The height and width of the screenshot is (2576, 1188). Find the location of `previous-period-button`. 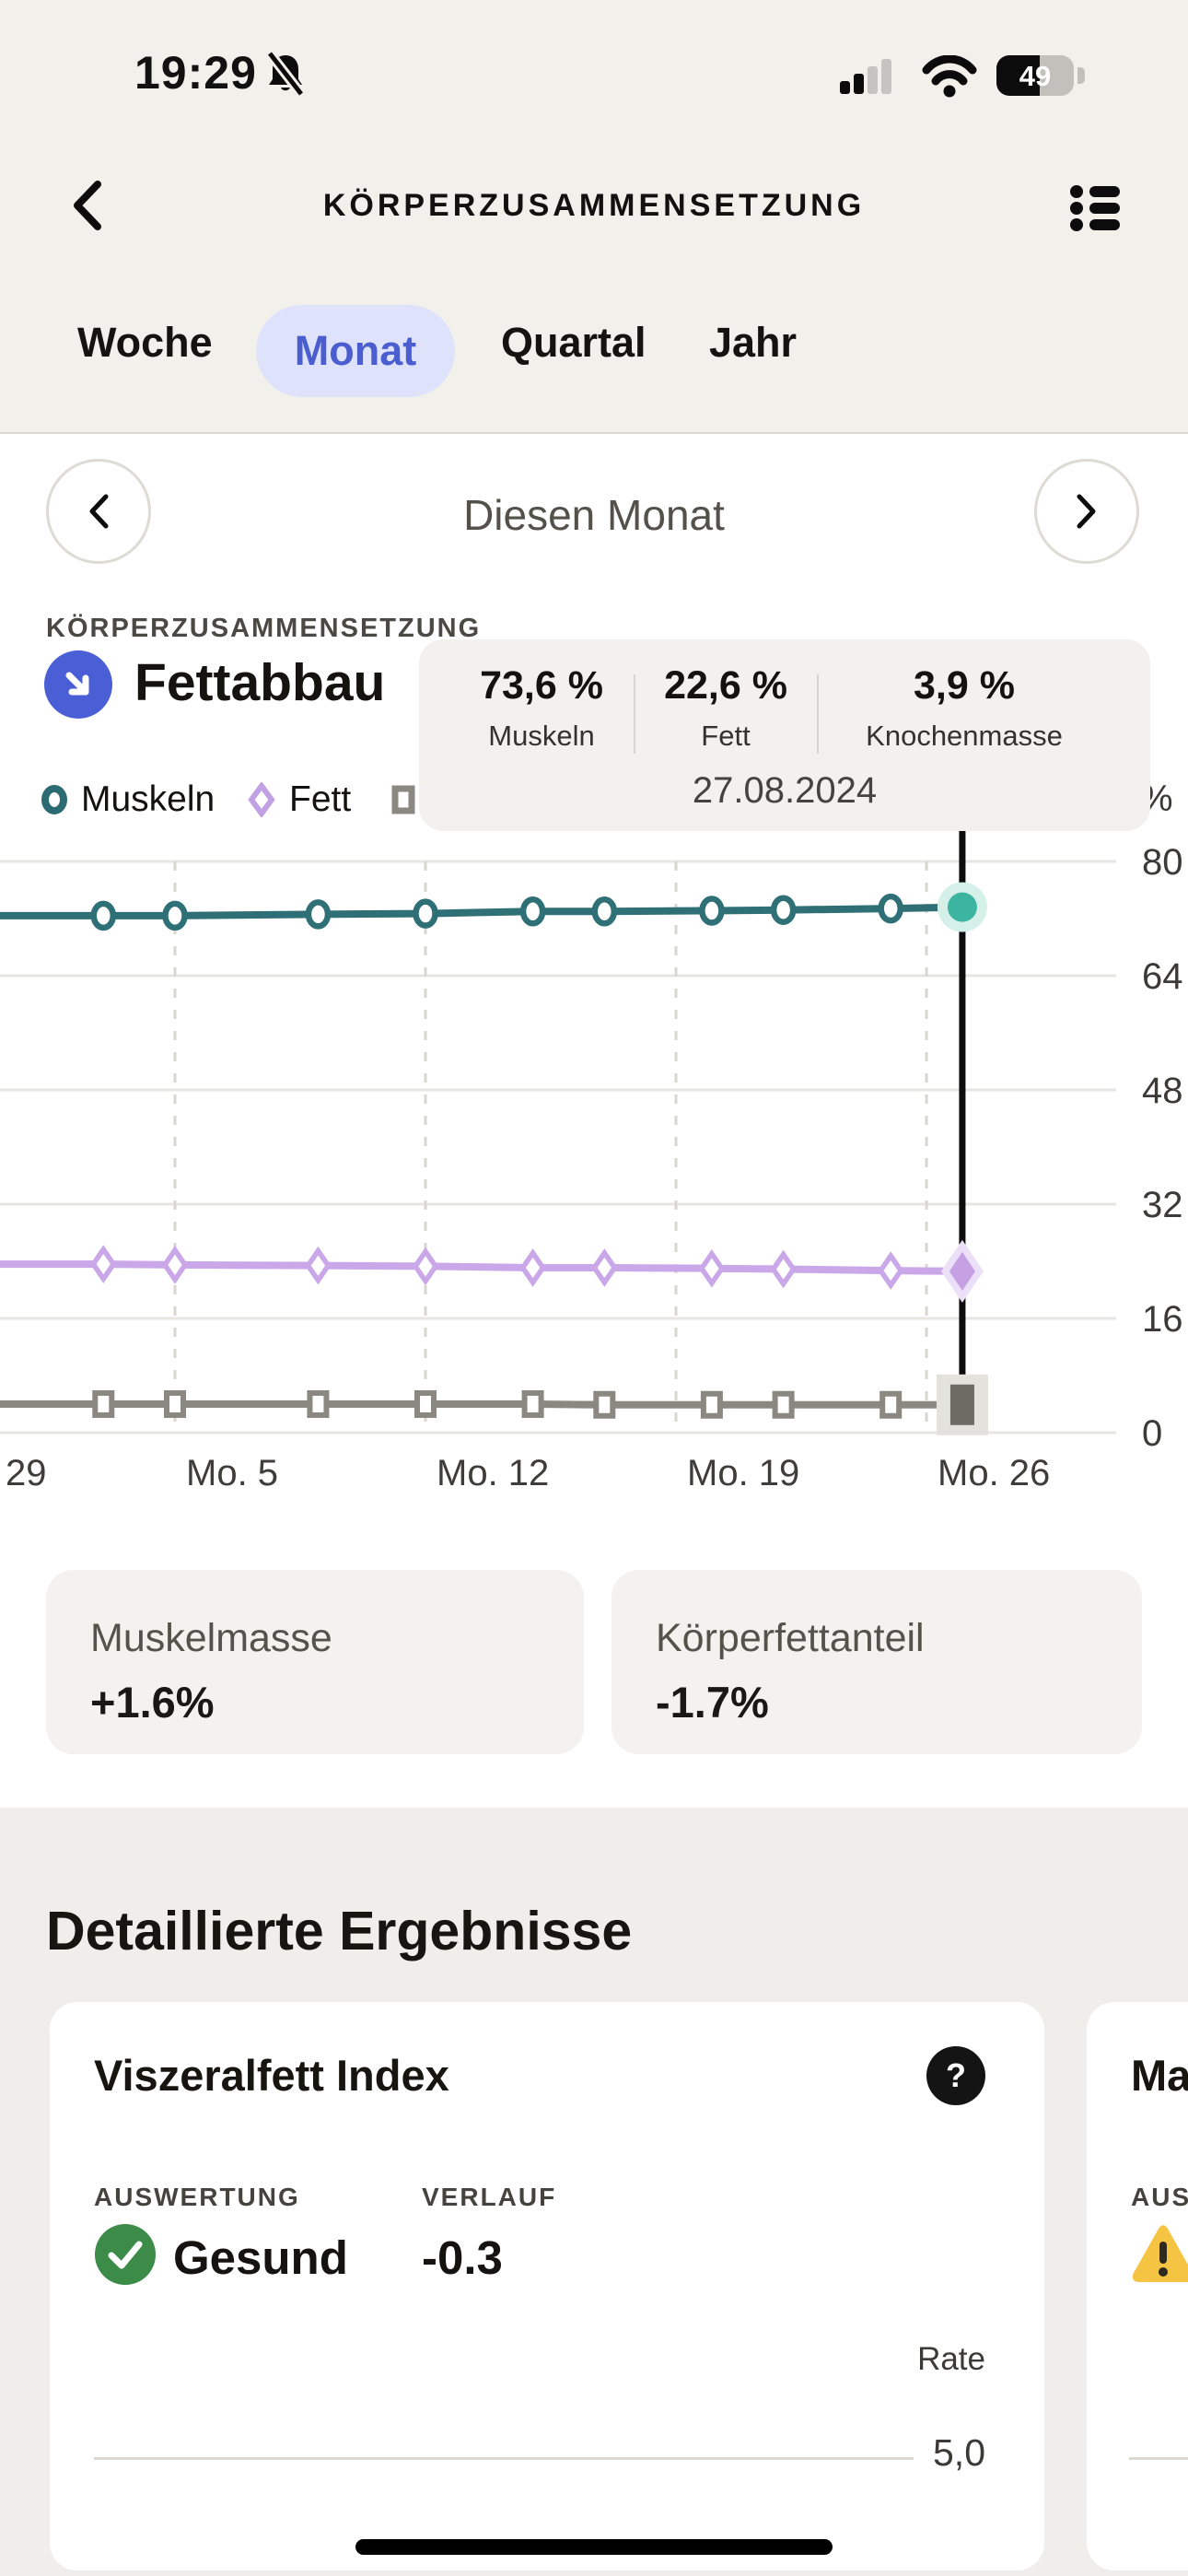

previous-period-button is located at coordinates (98, 511).